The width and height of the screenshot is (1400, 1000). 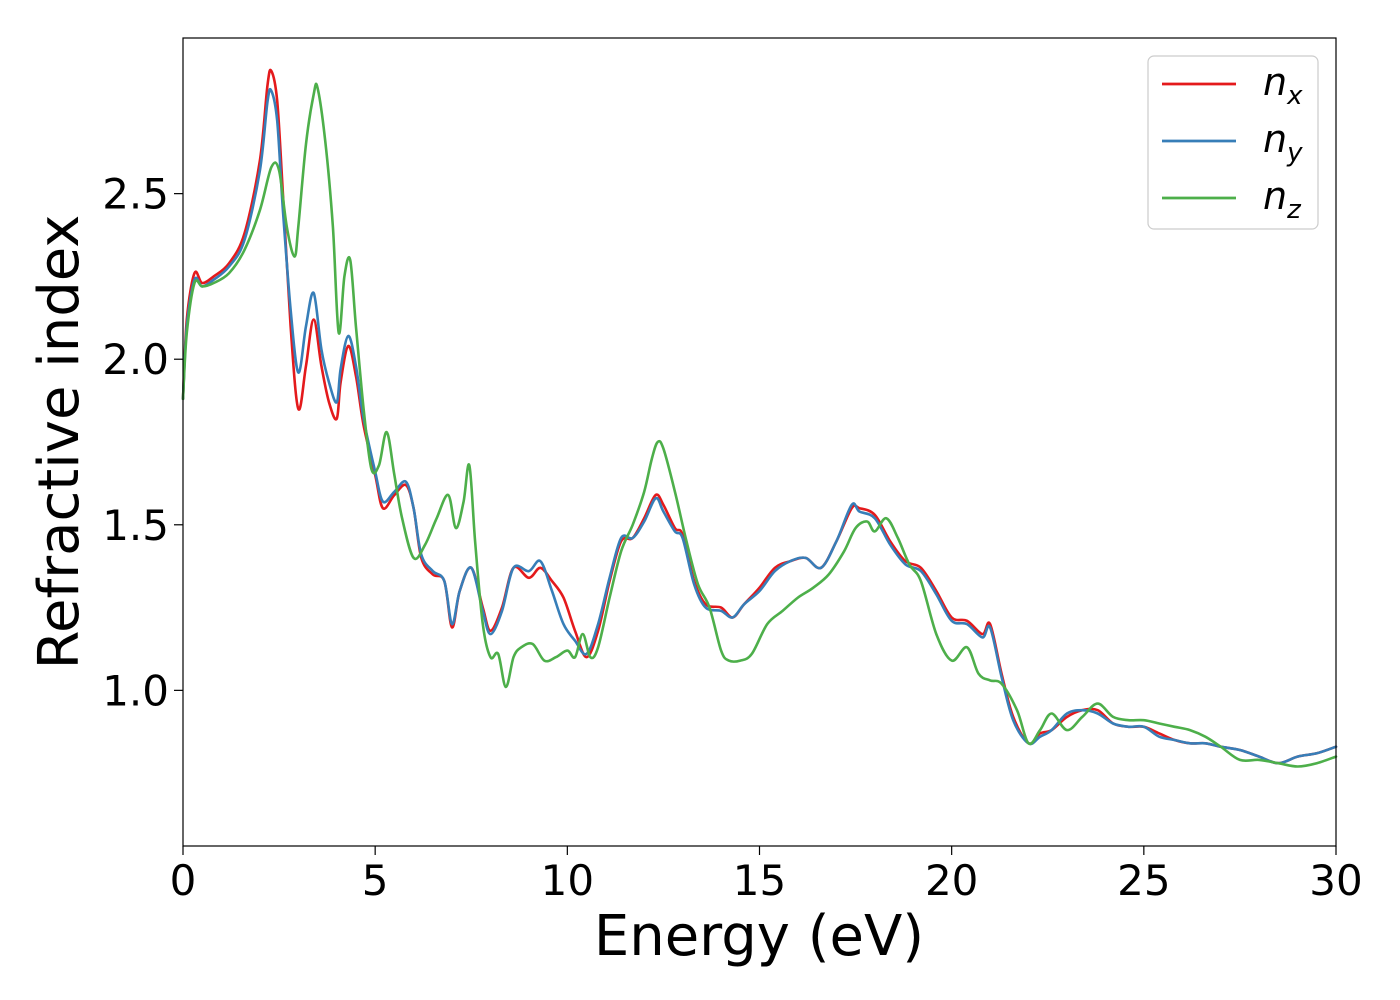 I want to click on legend-label-ny: ny, so click(x=1283, y=142).